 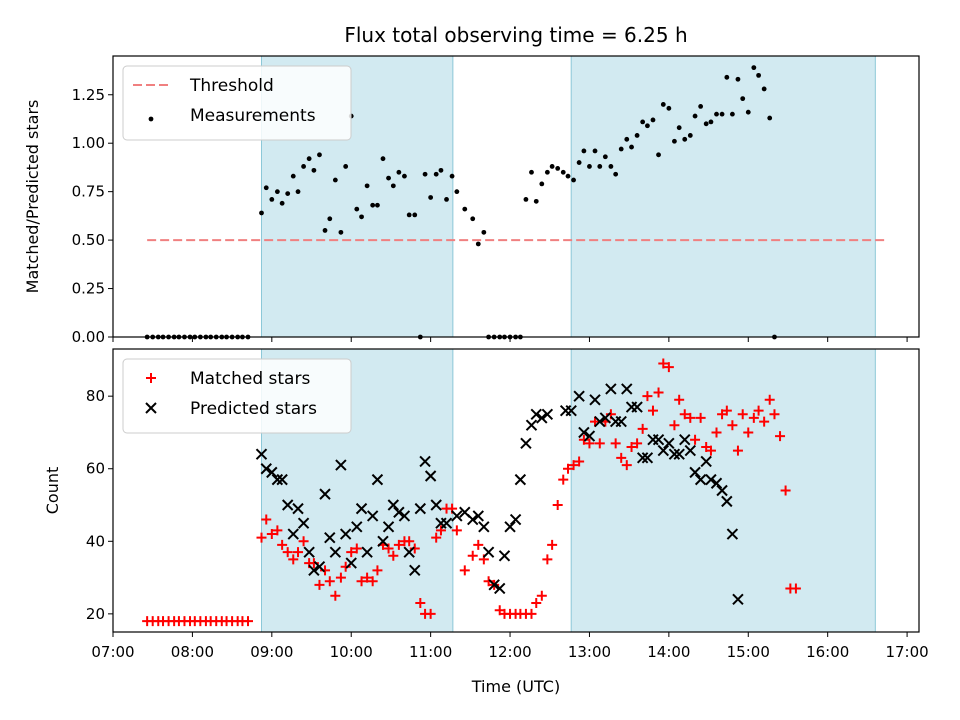 I want to click on y-tick-label: 0.25, so click(x=88, y=289).